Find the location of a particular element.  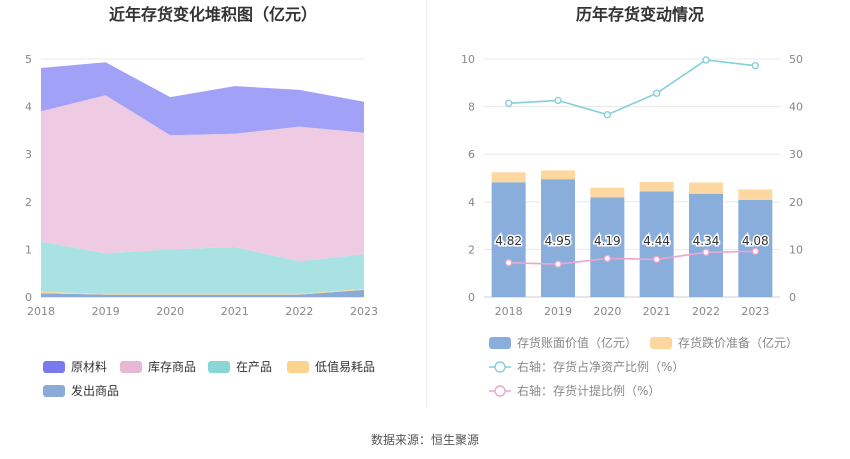

bar-value-label: 4.82 is located at coordinates (508, 241).